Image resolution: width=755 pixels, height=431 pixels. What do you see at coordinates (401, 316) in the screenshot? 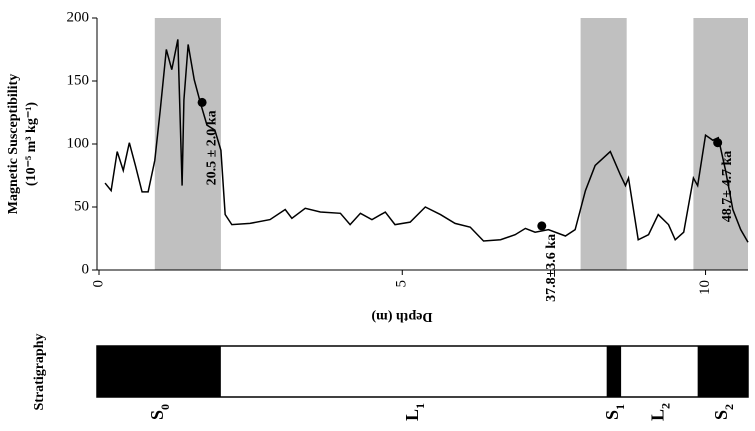
I see `x-axis-label: Depth (m)` at bounding box center [401, 316].